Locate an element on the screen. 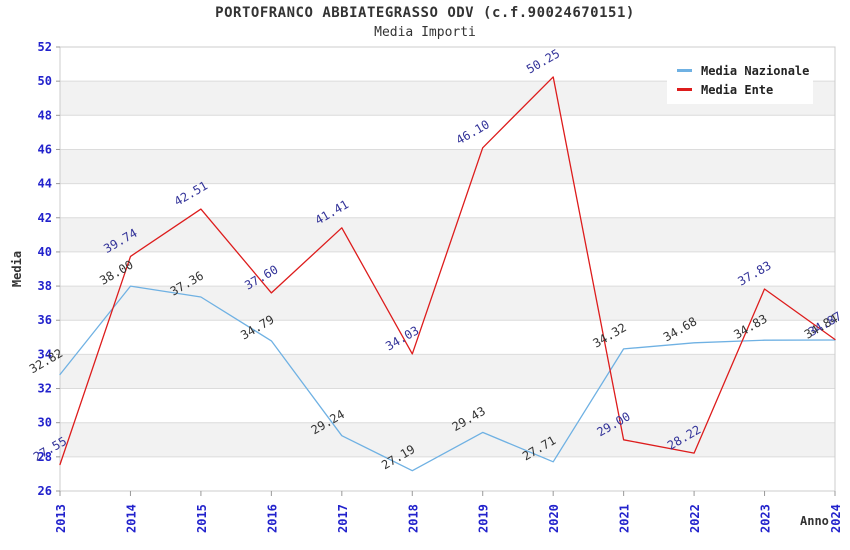  y-tick-label: 28 is located at coordinates (45, 457).